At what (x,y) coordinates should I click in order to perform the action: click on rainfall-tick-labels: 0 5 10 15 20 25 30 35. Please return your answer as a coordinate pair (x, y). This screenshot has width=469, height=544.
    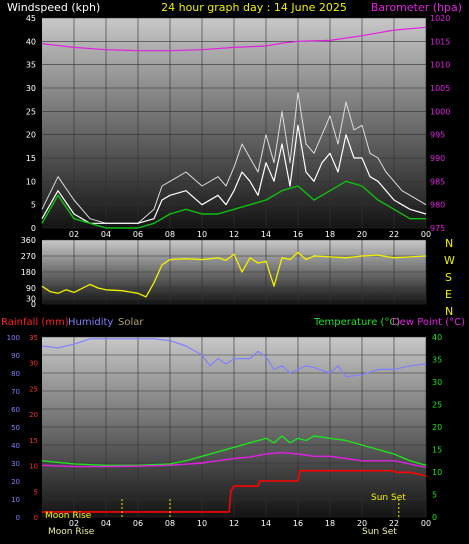
    Looking at the image, I should click on (33, 428).